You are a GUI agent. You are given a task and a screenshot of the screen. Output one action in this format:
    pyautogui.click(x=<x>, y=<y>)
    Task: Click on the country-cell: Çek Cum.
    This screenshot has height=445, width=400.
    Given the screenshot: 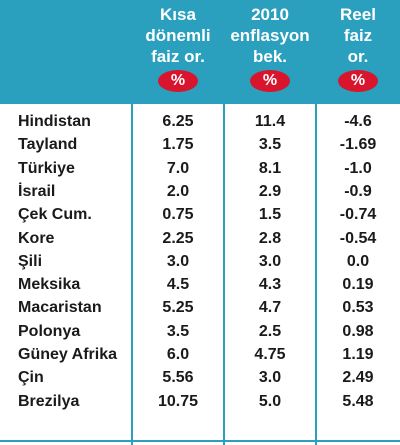 What is the action you would take?
    pyautogui.click(x=55, y=215)
    